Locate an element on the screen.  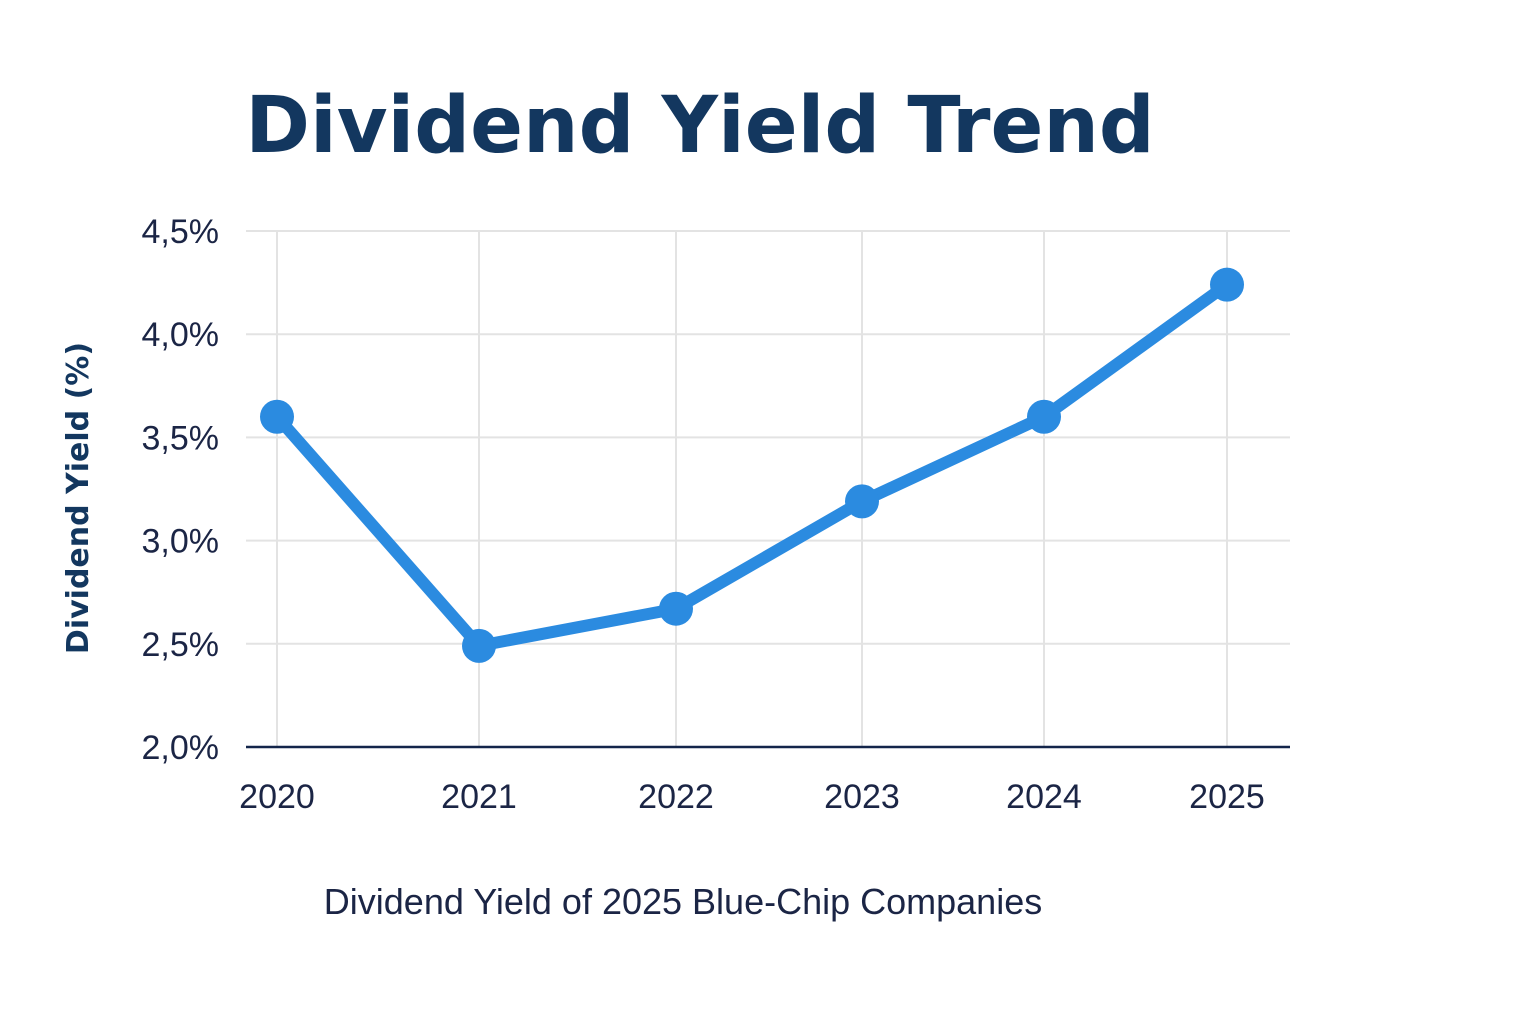
data-point-2023 is located at coordinates (862, 501).